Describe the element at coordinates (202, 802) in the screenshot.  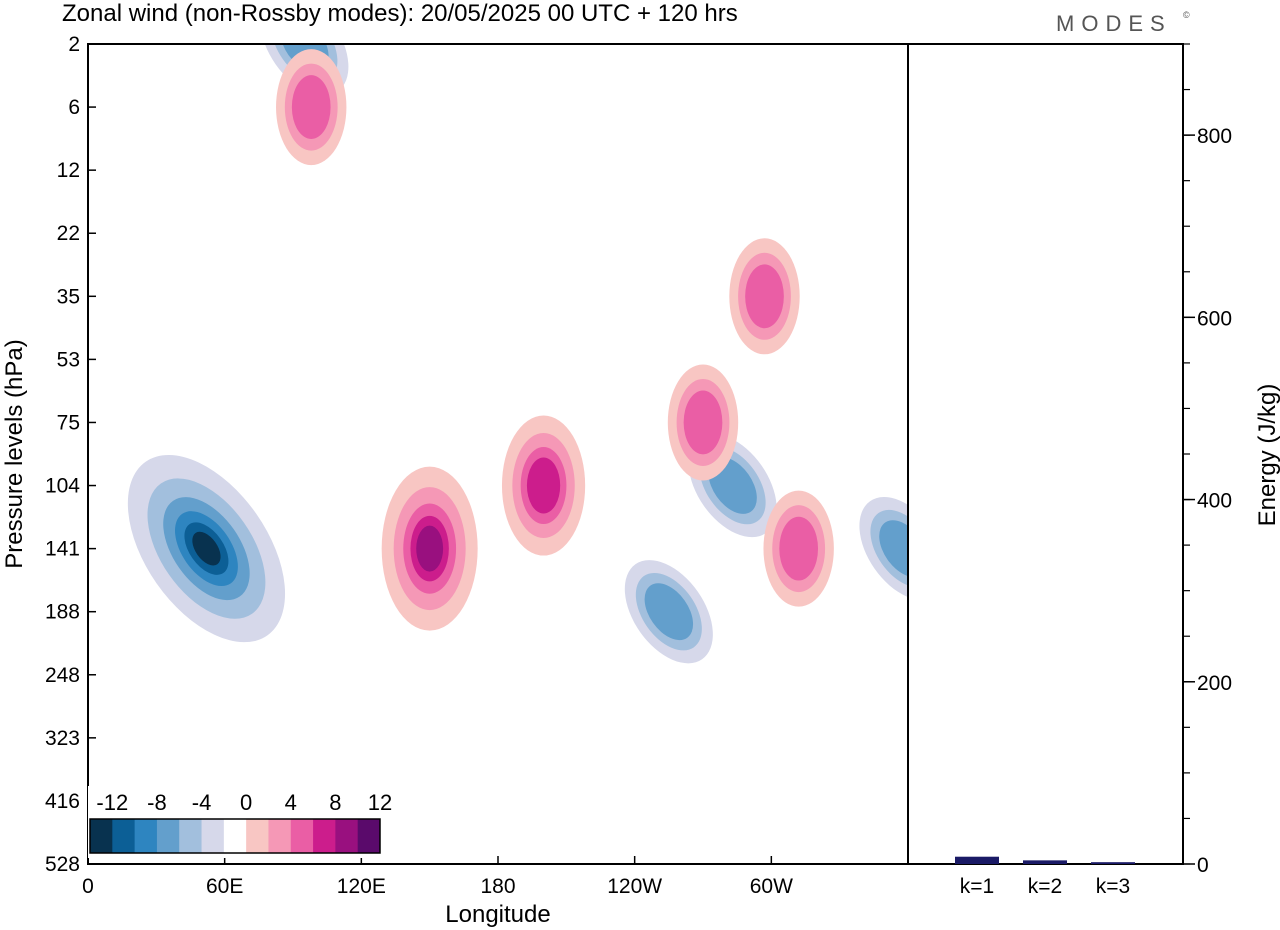
I see `colorbar-label: -4` at that location.